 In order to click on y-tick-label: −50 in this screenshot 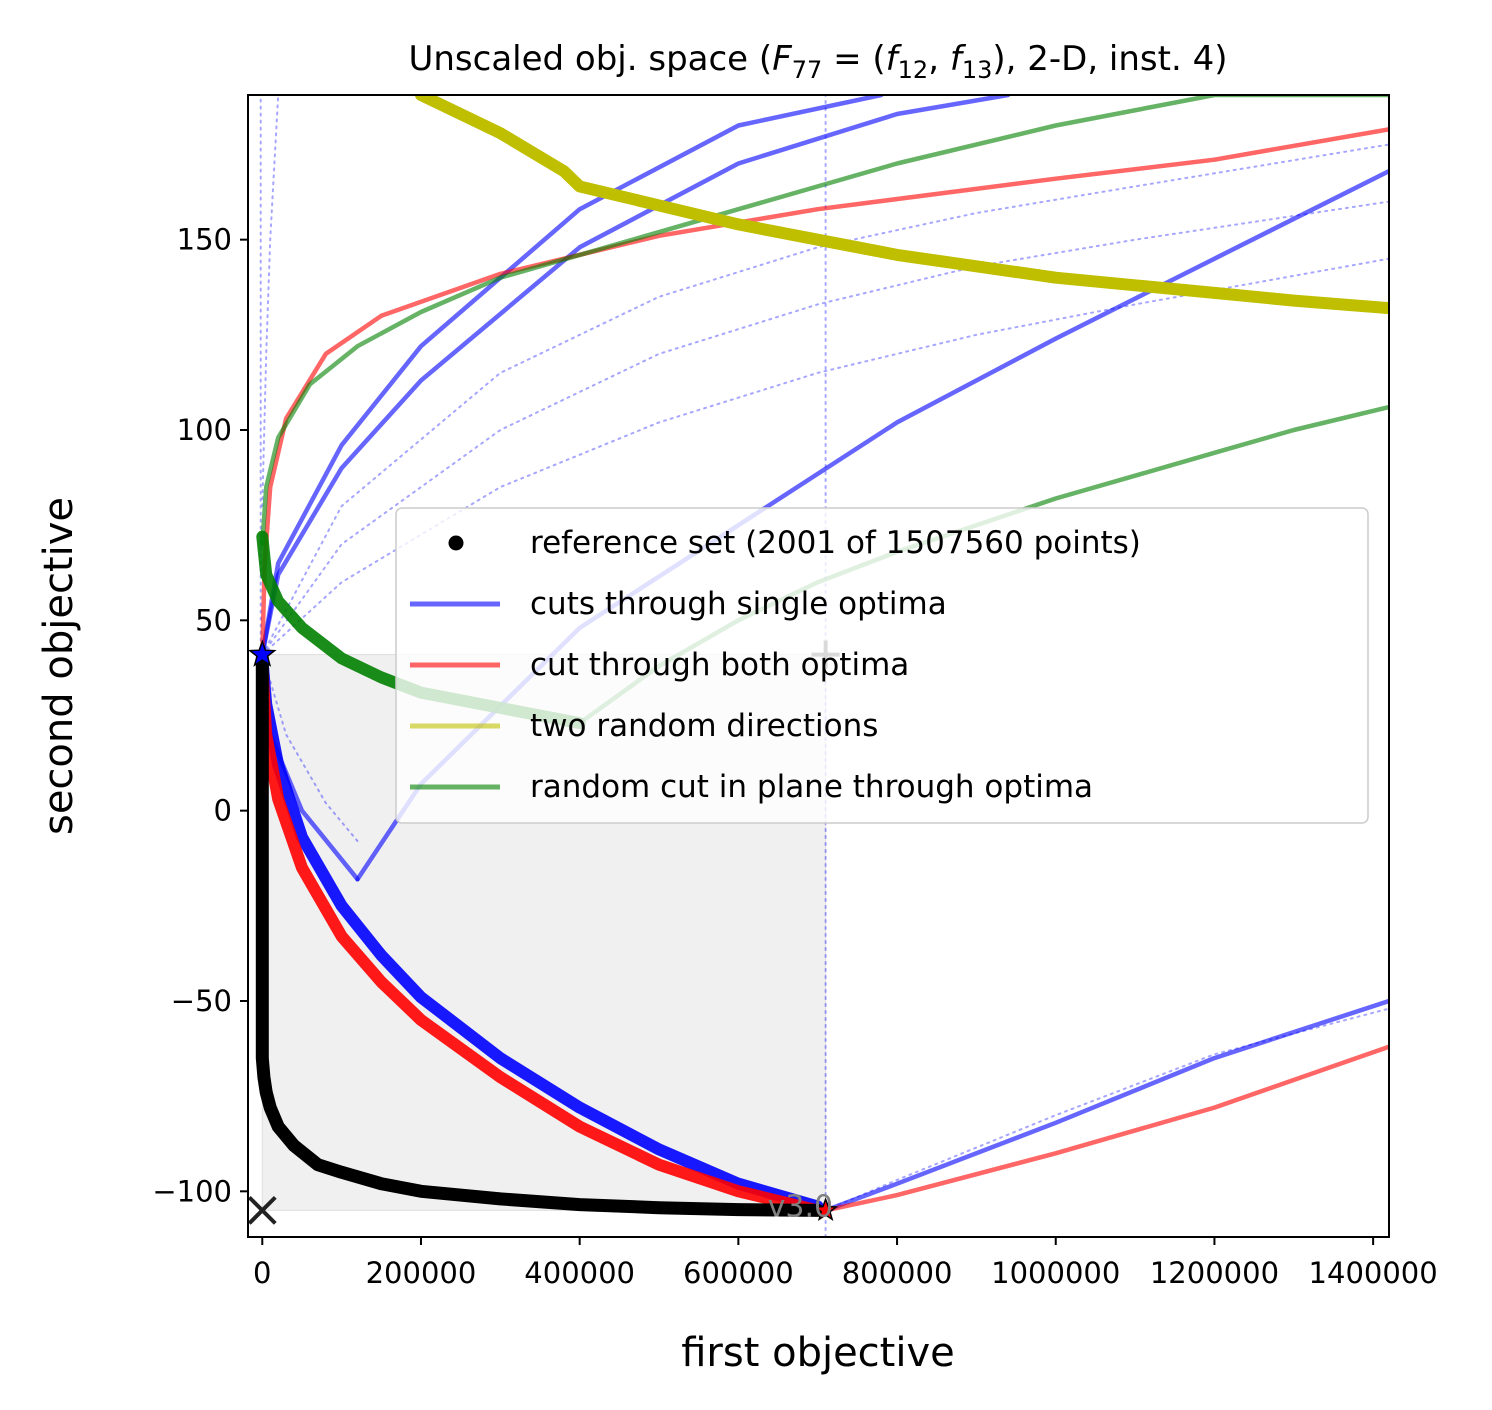, I will do `click(201, 1001)`.